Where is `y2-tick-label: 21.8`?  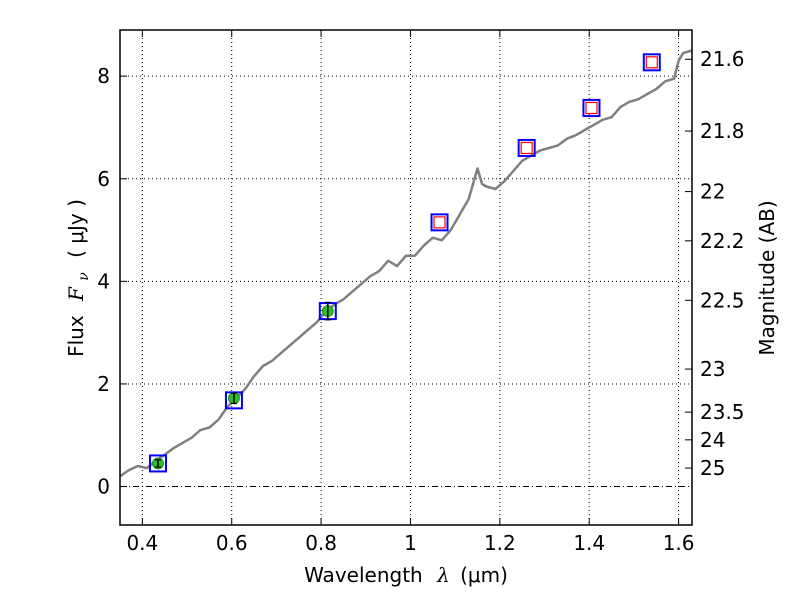
y2-tick-label: 21.8 is located at coordinates (722, 131).